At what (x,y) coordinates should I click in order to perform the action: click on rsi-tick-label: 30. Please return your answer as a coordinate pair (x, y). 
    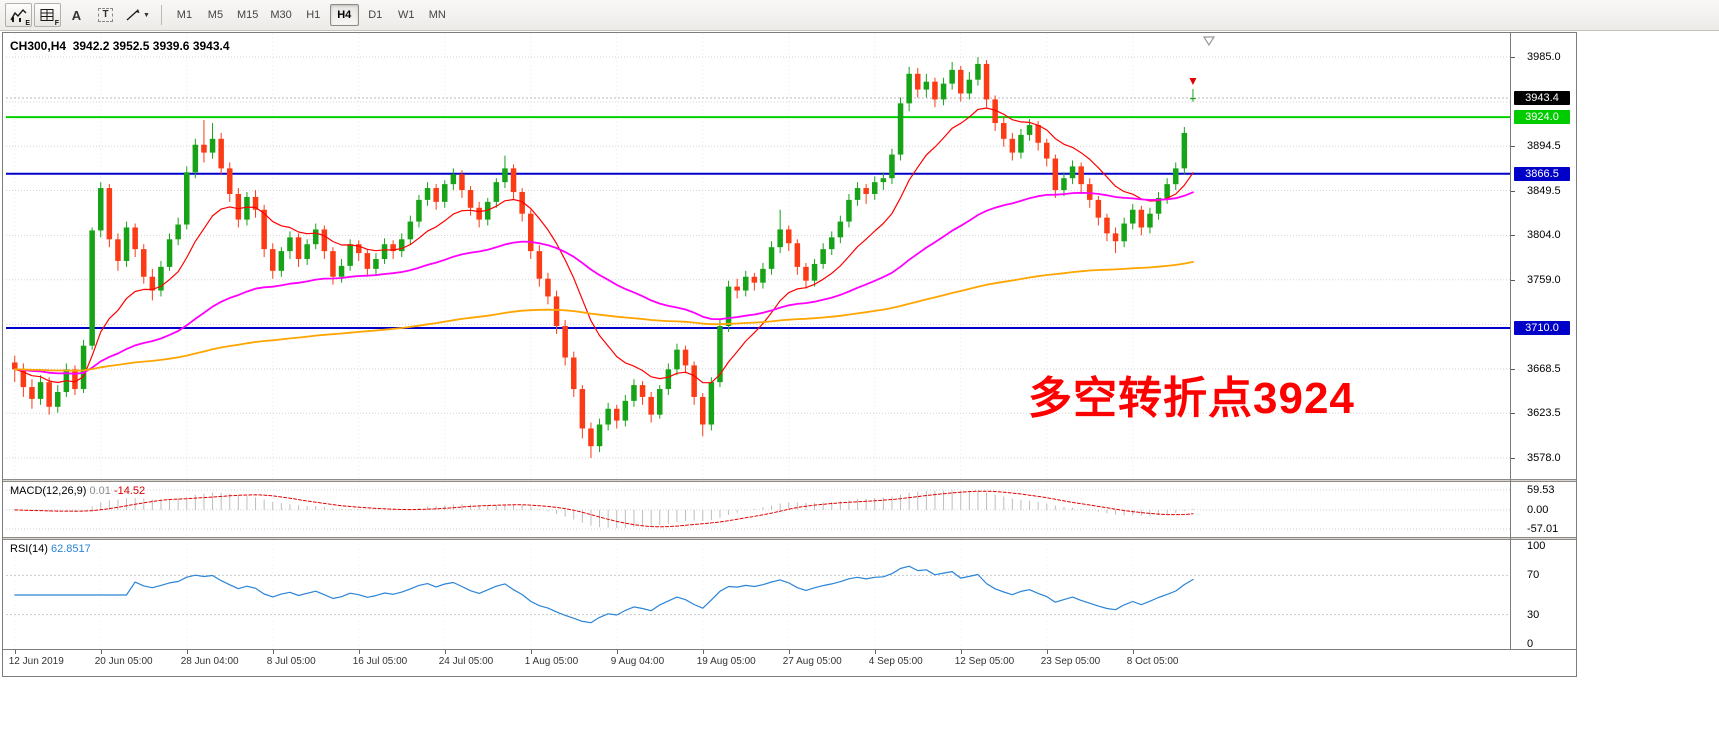
    Looking at the image, I should click on (1533, 614).